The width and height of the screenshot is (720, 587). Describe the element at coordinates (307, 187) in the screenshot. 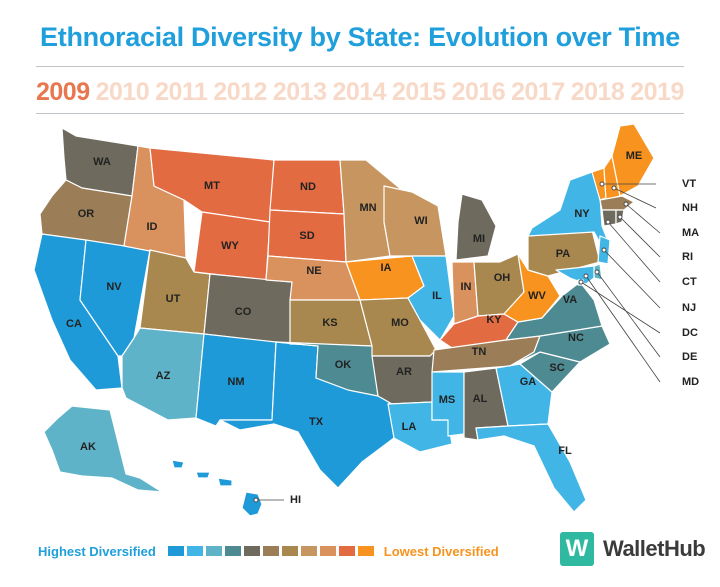

I see `state-ND` at that location.